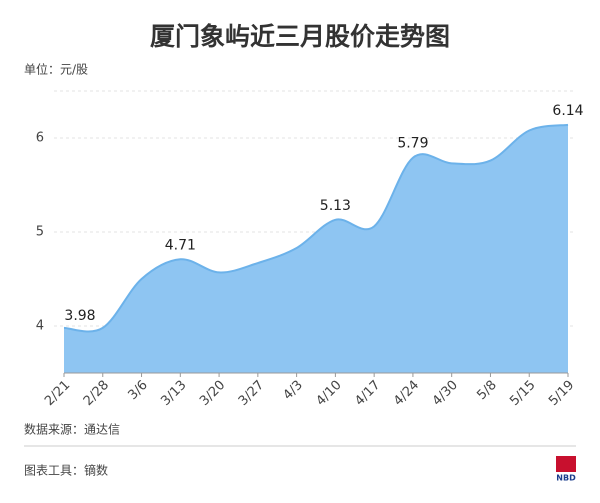 This screenshot has height=503, width=600. I want to click on x-tick-label: 3/20, so click(212, 393).